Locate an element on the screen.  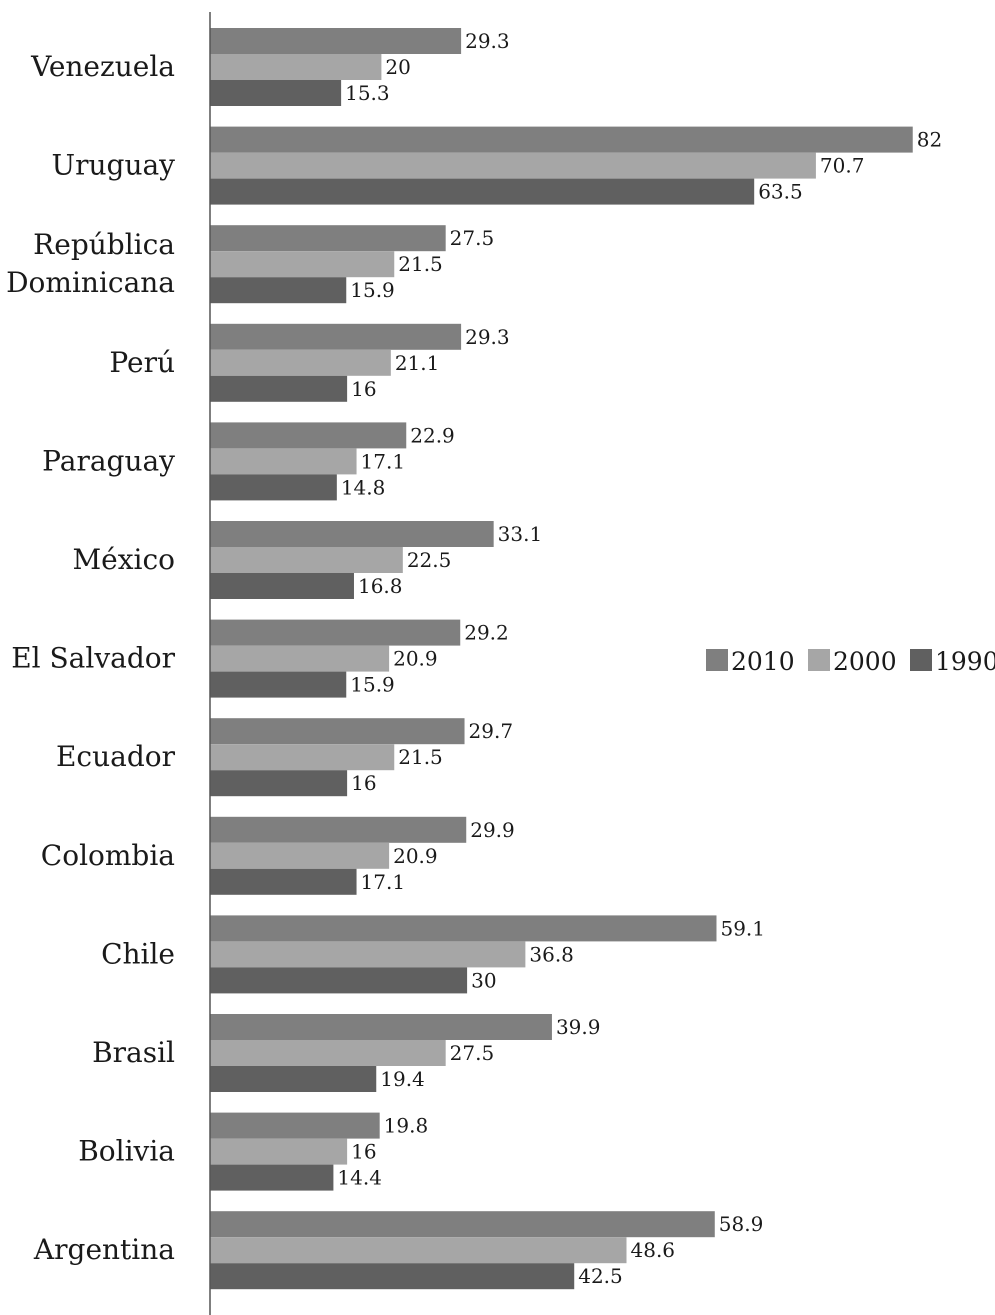
value-label-1990-3: 16 is located at coordinates (363, 389).